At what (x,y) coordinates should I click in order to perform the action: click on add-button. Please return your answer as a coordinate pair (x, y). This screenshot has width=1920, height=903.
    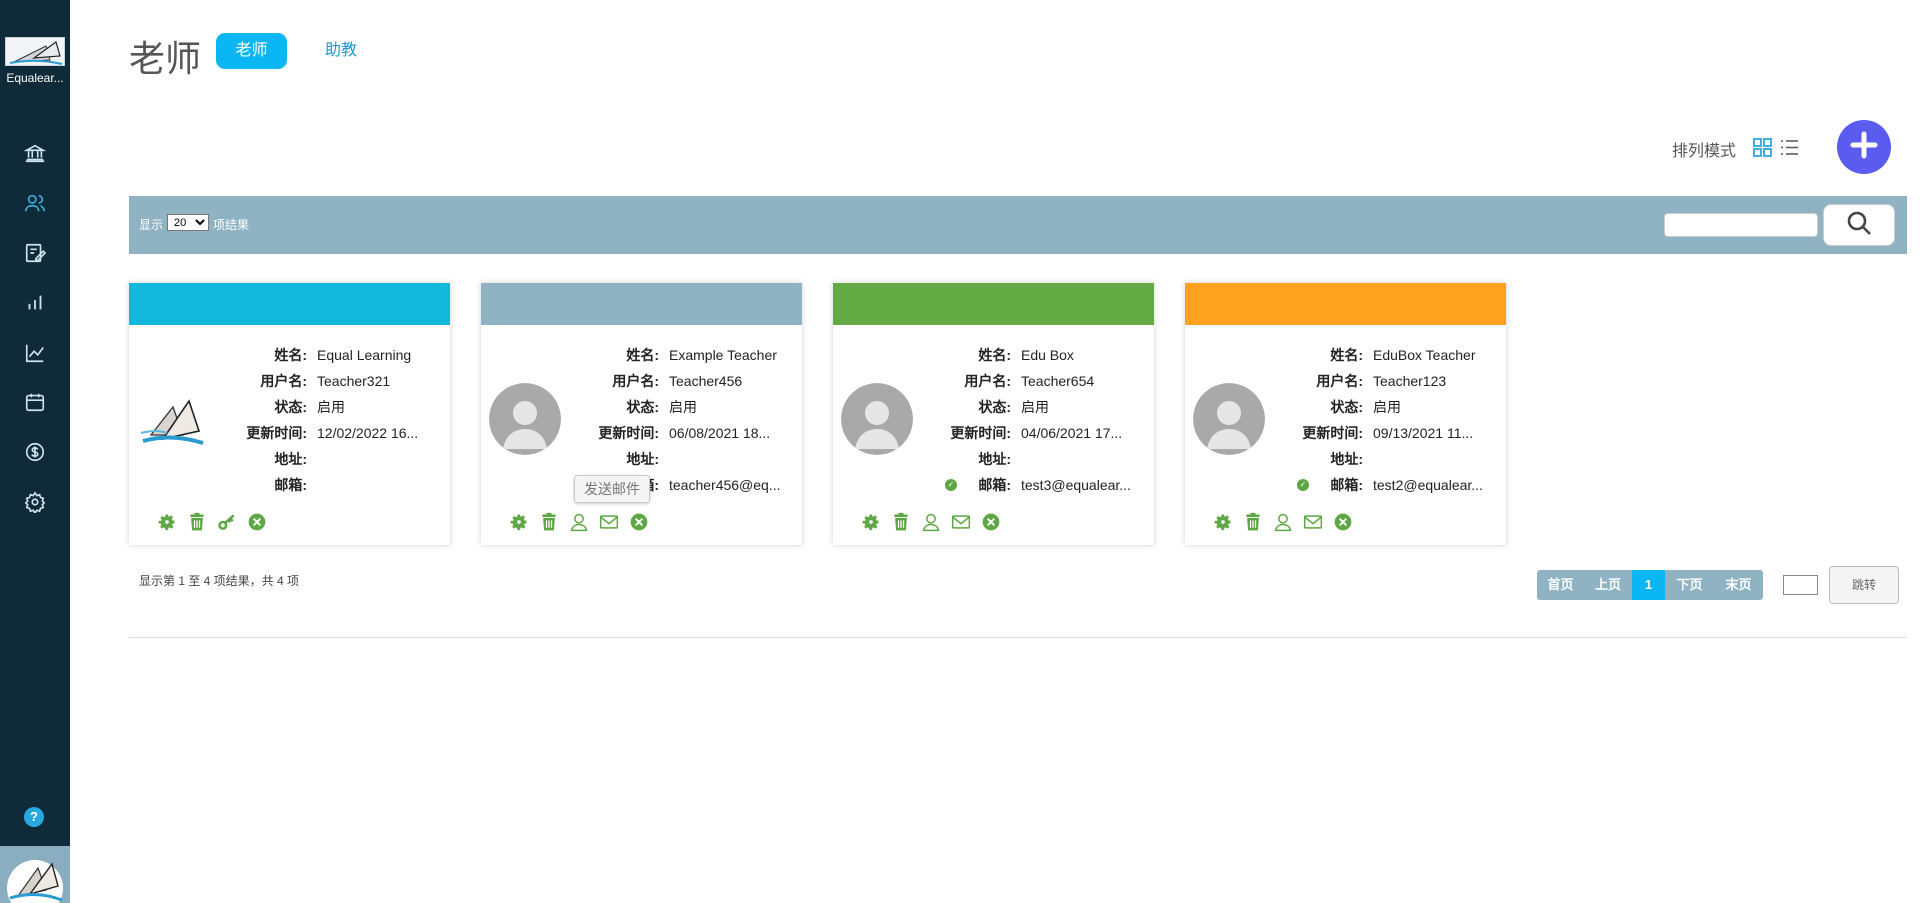
    Looking at the image, I should click on (1864, 147).